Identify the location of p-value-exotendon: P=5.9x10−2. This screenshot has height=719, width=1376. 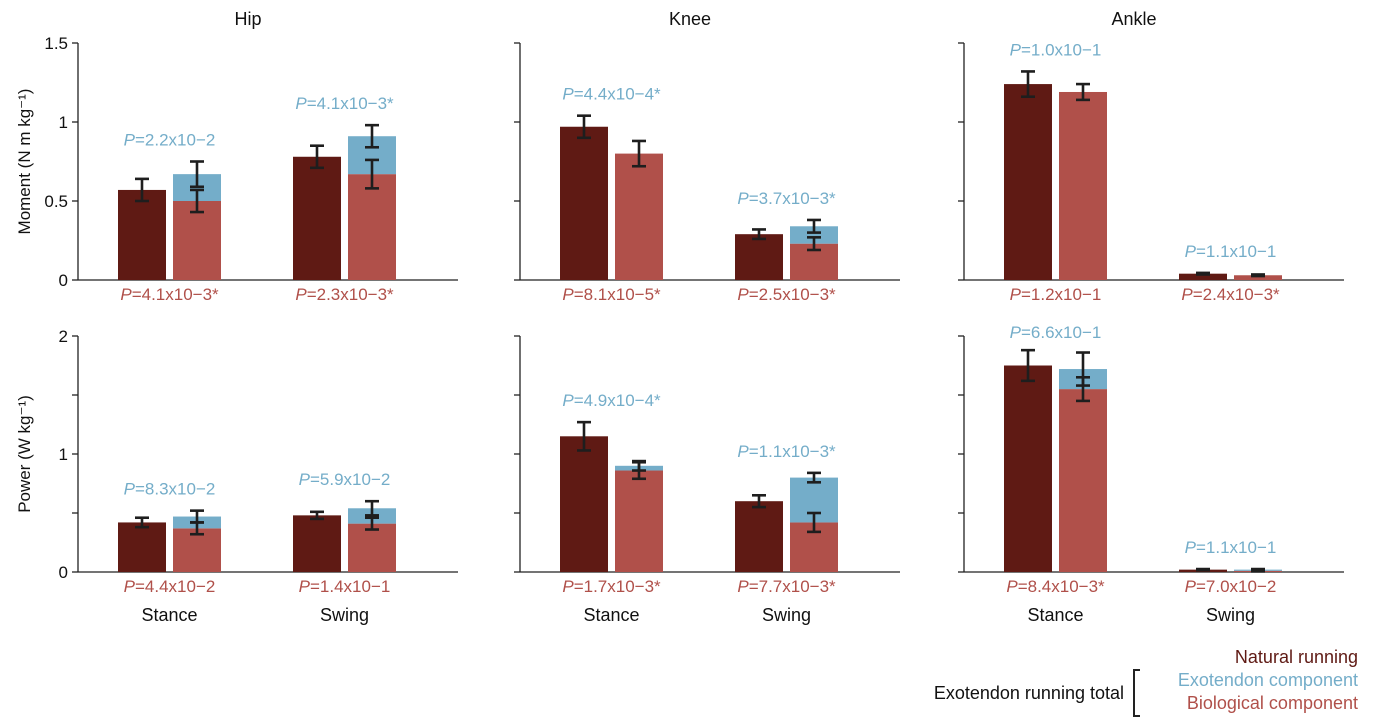
(345, 479).